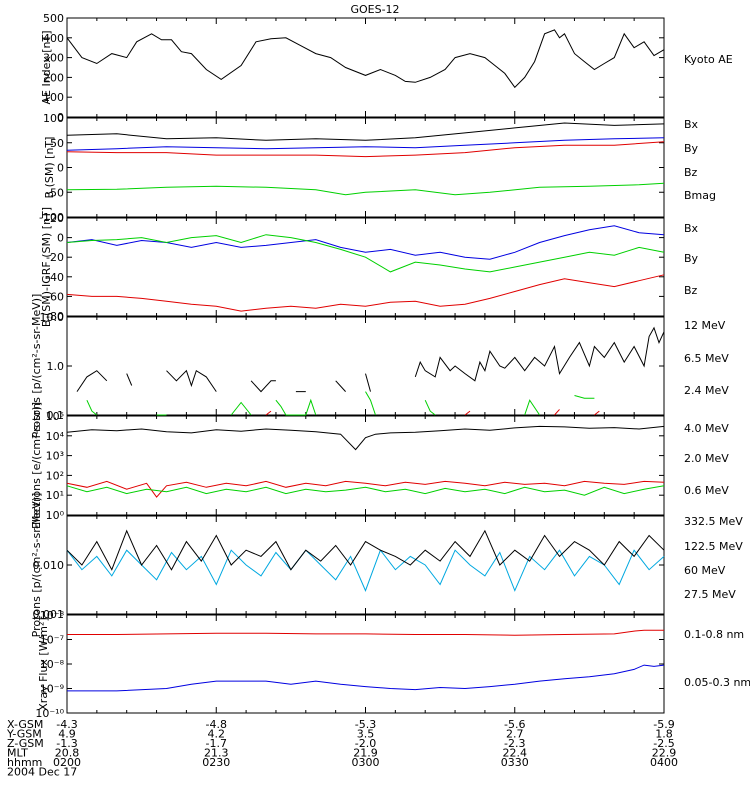 The height and width of the screenshot is (800, 750). I want to click on footer-cell: -5.3, so click(365, 724).